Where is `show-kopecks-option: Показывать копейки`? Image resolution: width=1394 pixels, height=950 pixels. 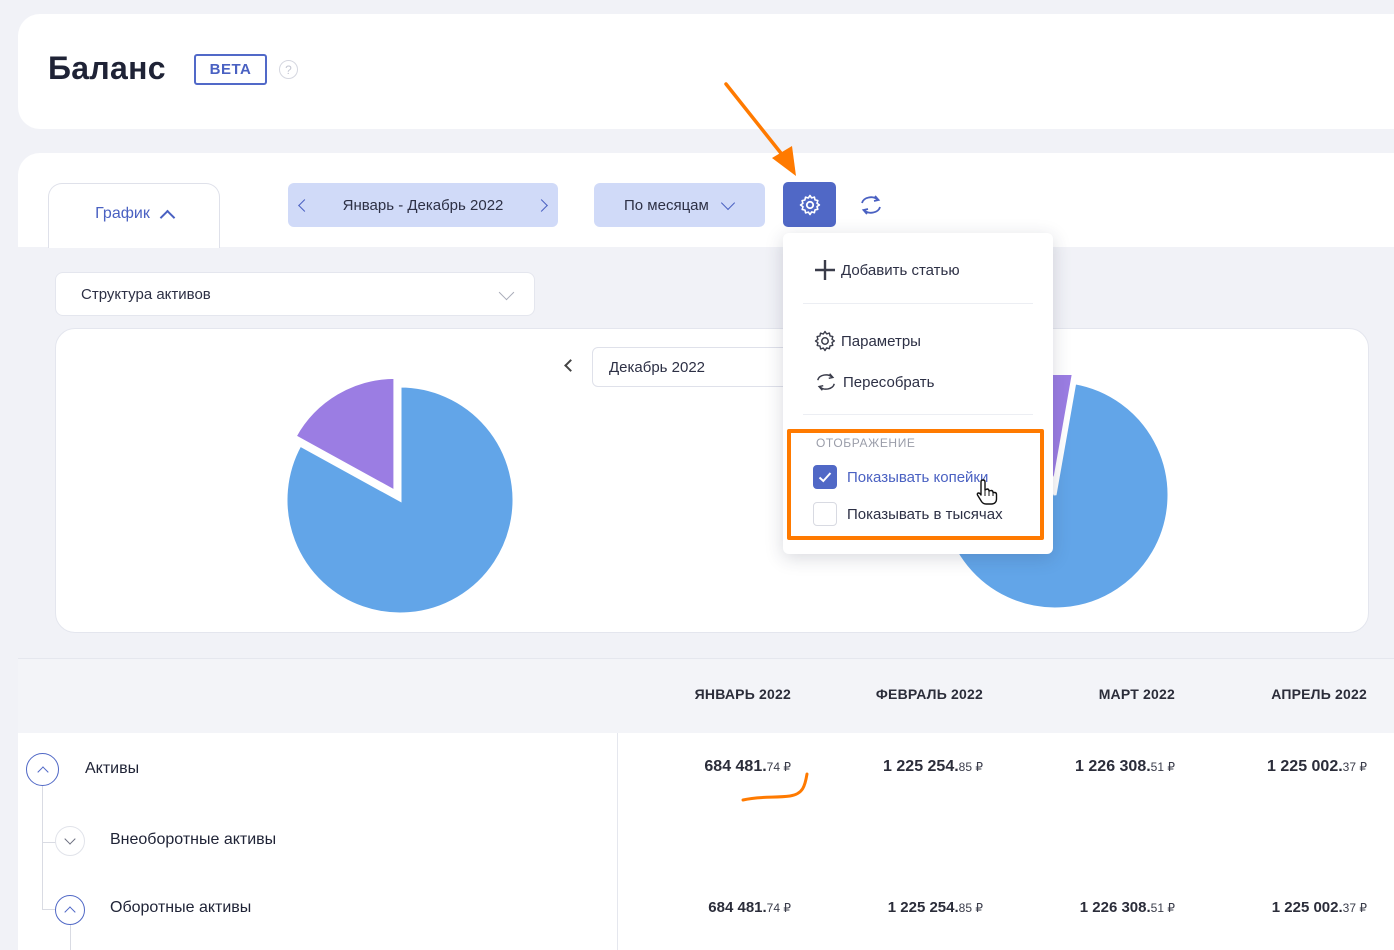
show-kopecks-option: Показывать копейки is located at coordinates (900, 477).